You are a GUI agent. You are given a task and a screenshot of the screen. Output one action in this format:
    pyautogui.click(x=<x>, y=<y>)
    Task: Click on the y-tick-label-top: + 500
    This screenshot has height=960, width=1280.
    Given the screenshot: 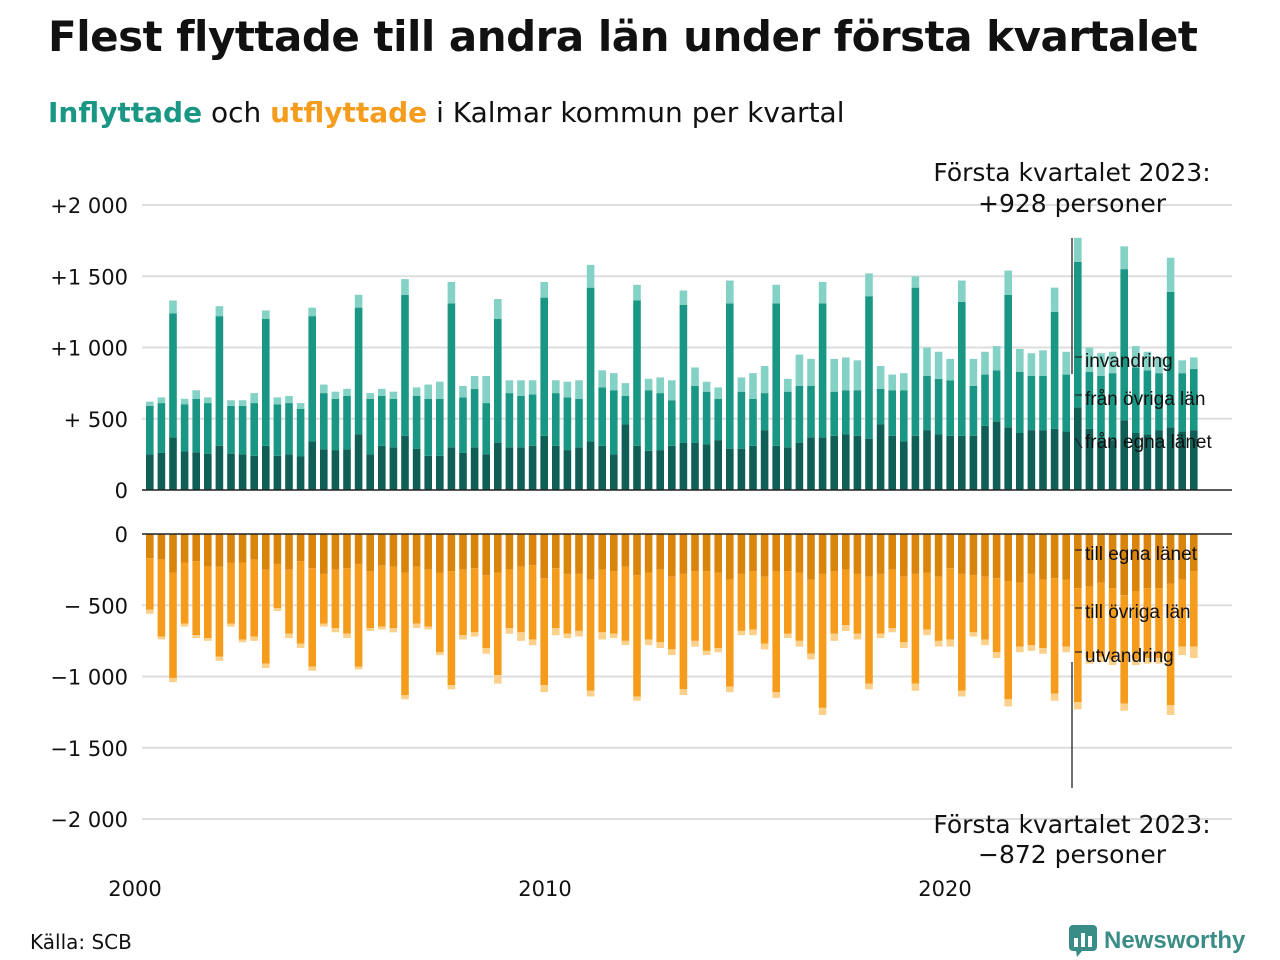 What is the action you would take?
    pyautogui.click(x=96, y=420)
    